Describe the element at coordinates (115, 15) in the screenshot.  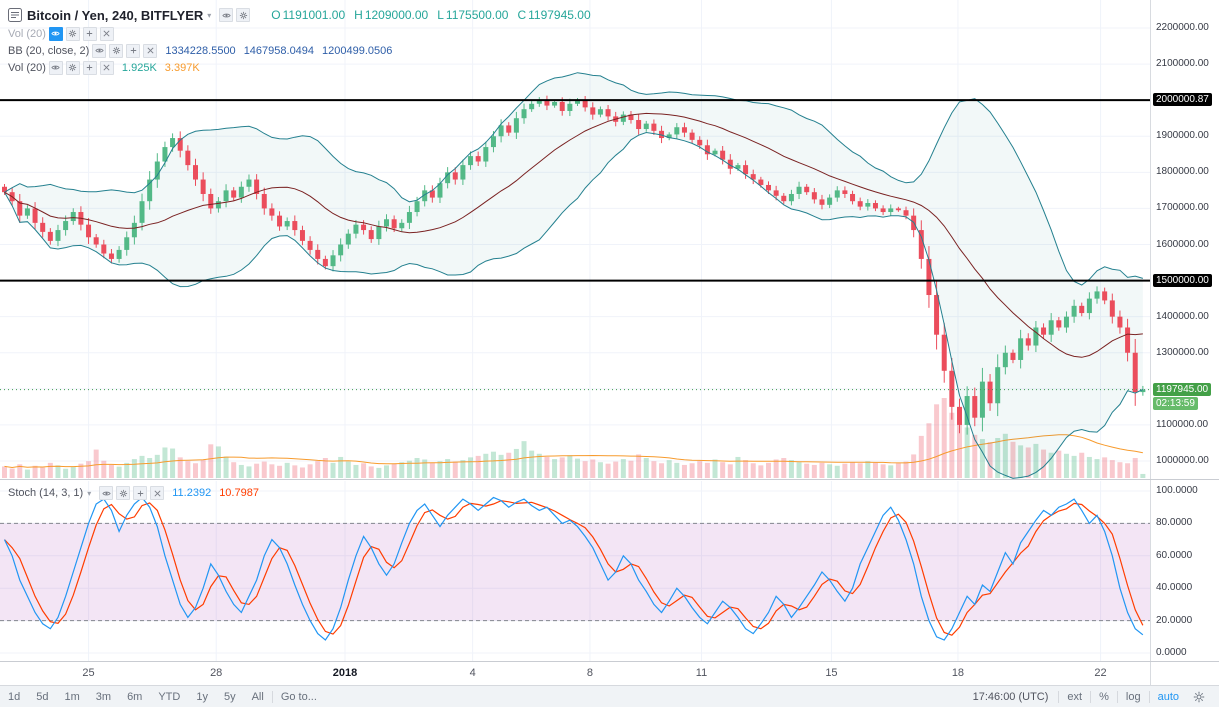
I see `symbol-title: Bitcoin / Yen, 240, BITFLYER` at that location.